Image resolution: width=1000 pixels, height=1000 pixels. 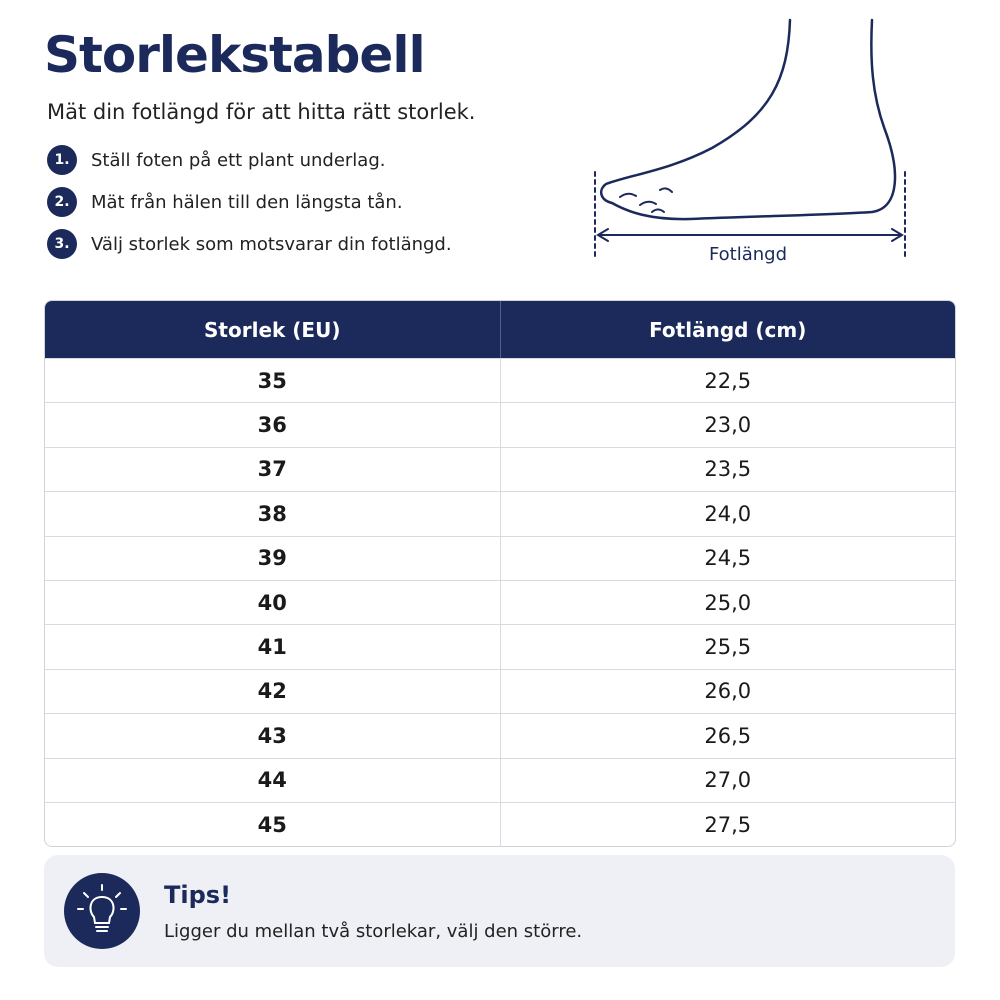 I want to click on step-number: 1., so click(x=62, y=160).